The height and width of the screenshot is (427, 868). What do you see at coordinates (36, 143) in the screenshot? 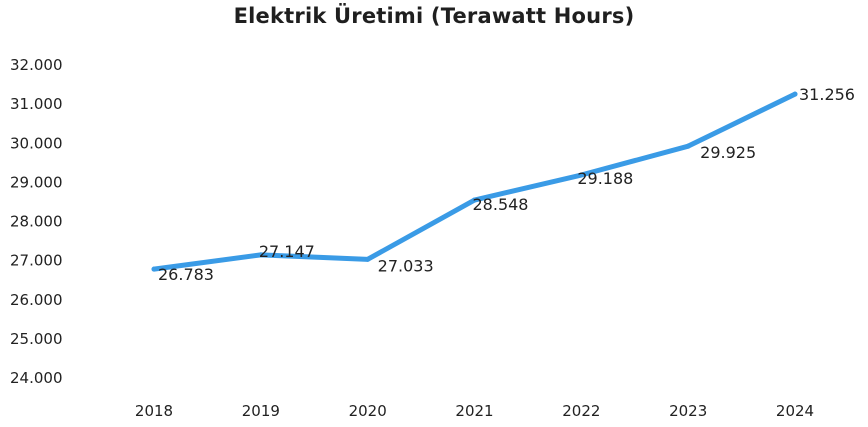
I see `y-tick-label: 30.000` at bounding box center [36, 143].